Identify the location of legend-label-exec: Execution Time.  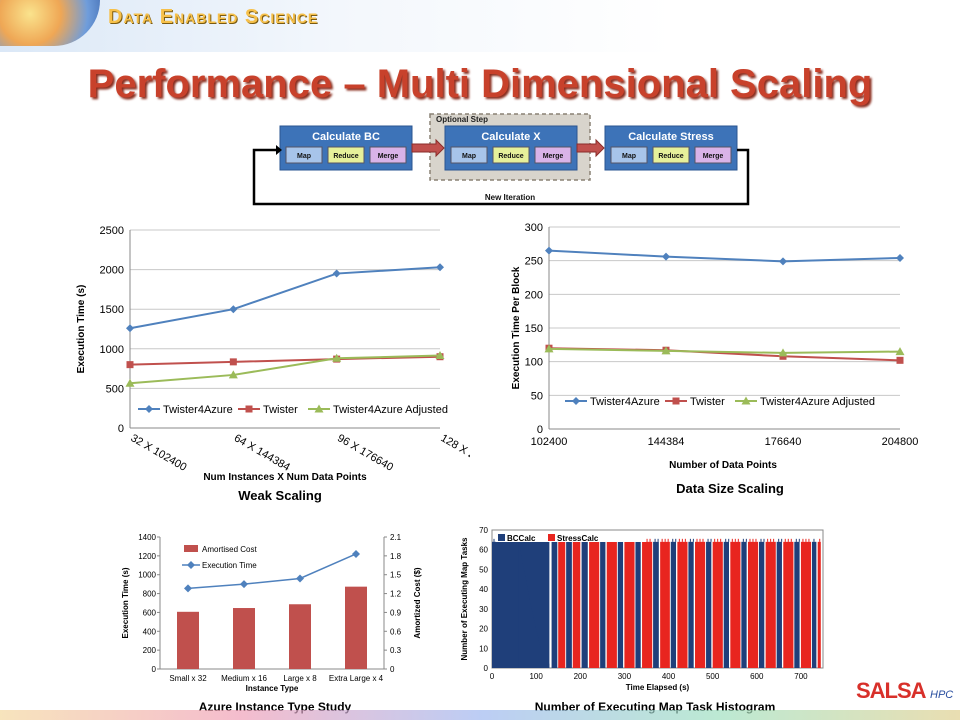
(229, 565).